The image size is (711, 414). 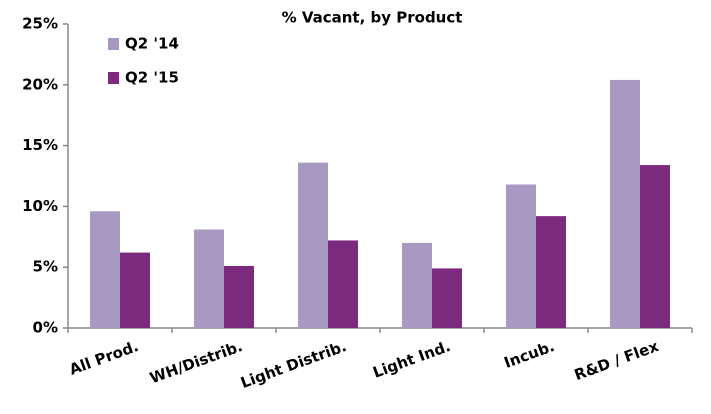 I want to click on y-tick-label: 20%, so click(x=40, y=84).